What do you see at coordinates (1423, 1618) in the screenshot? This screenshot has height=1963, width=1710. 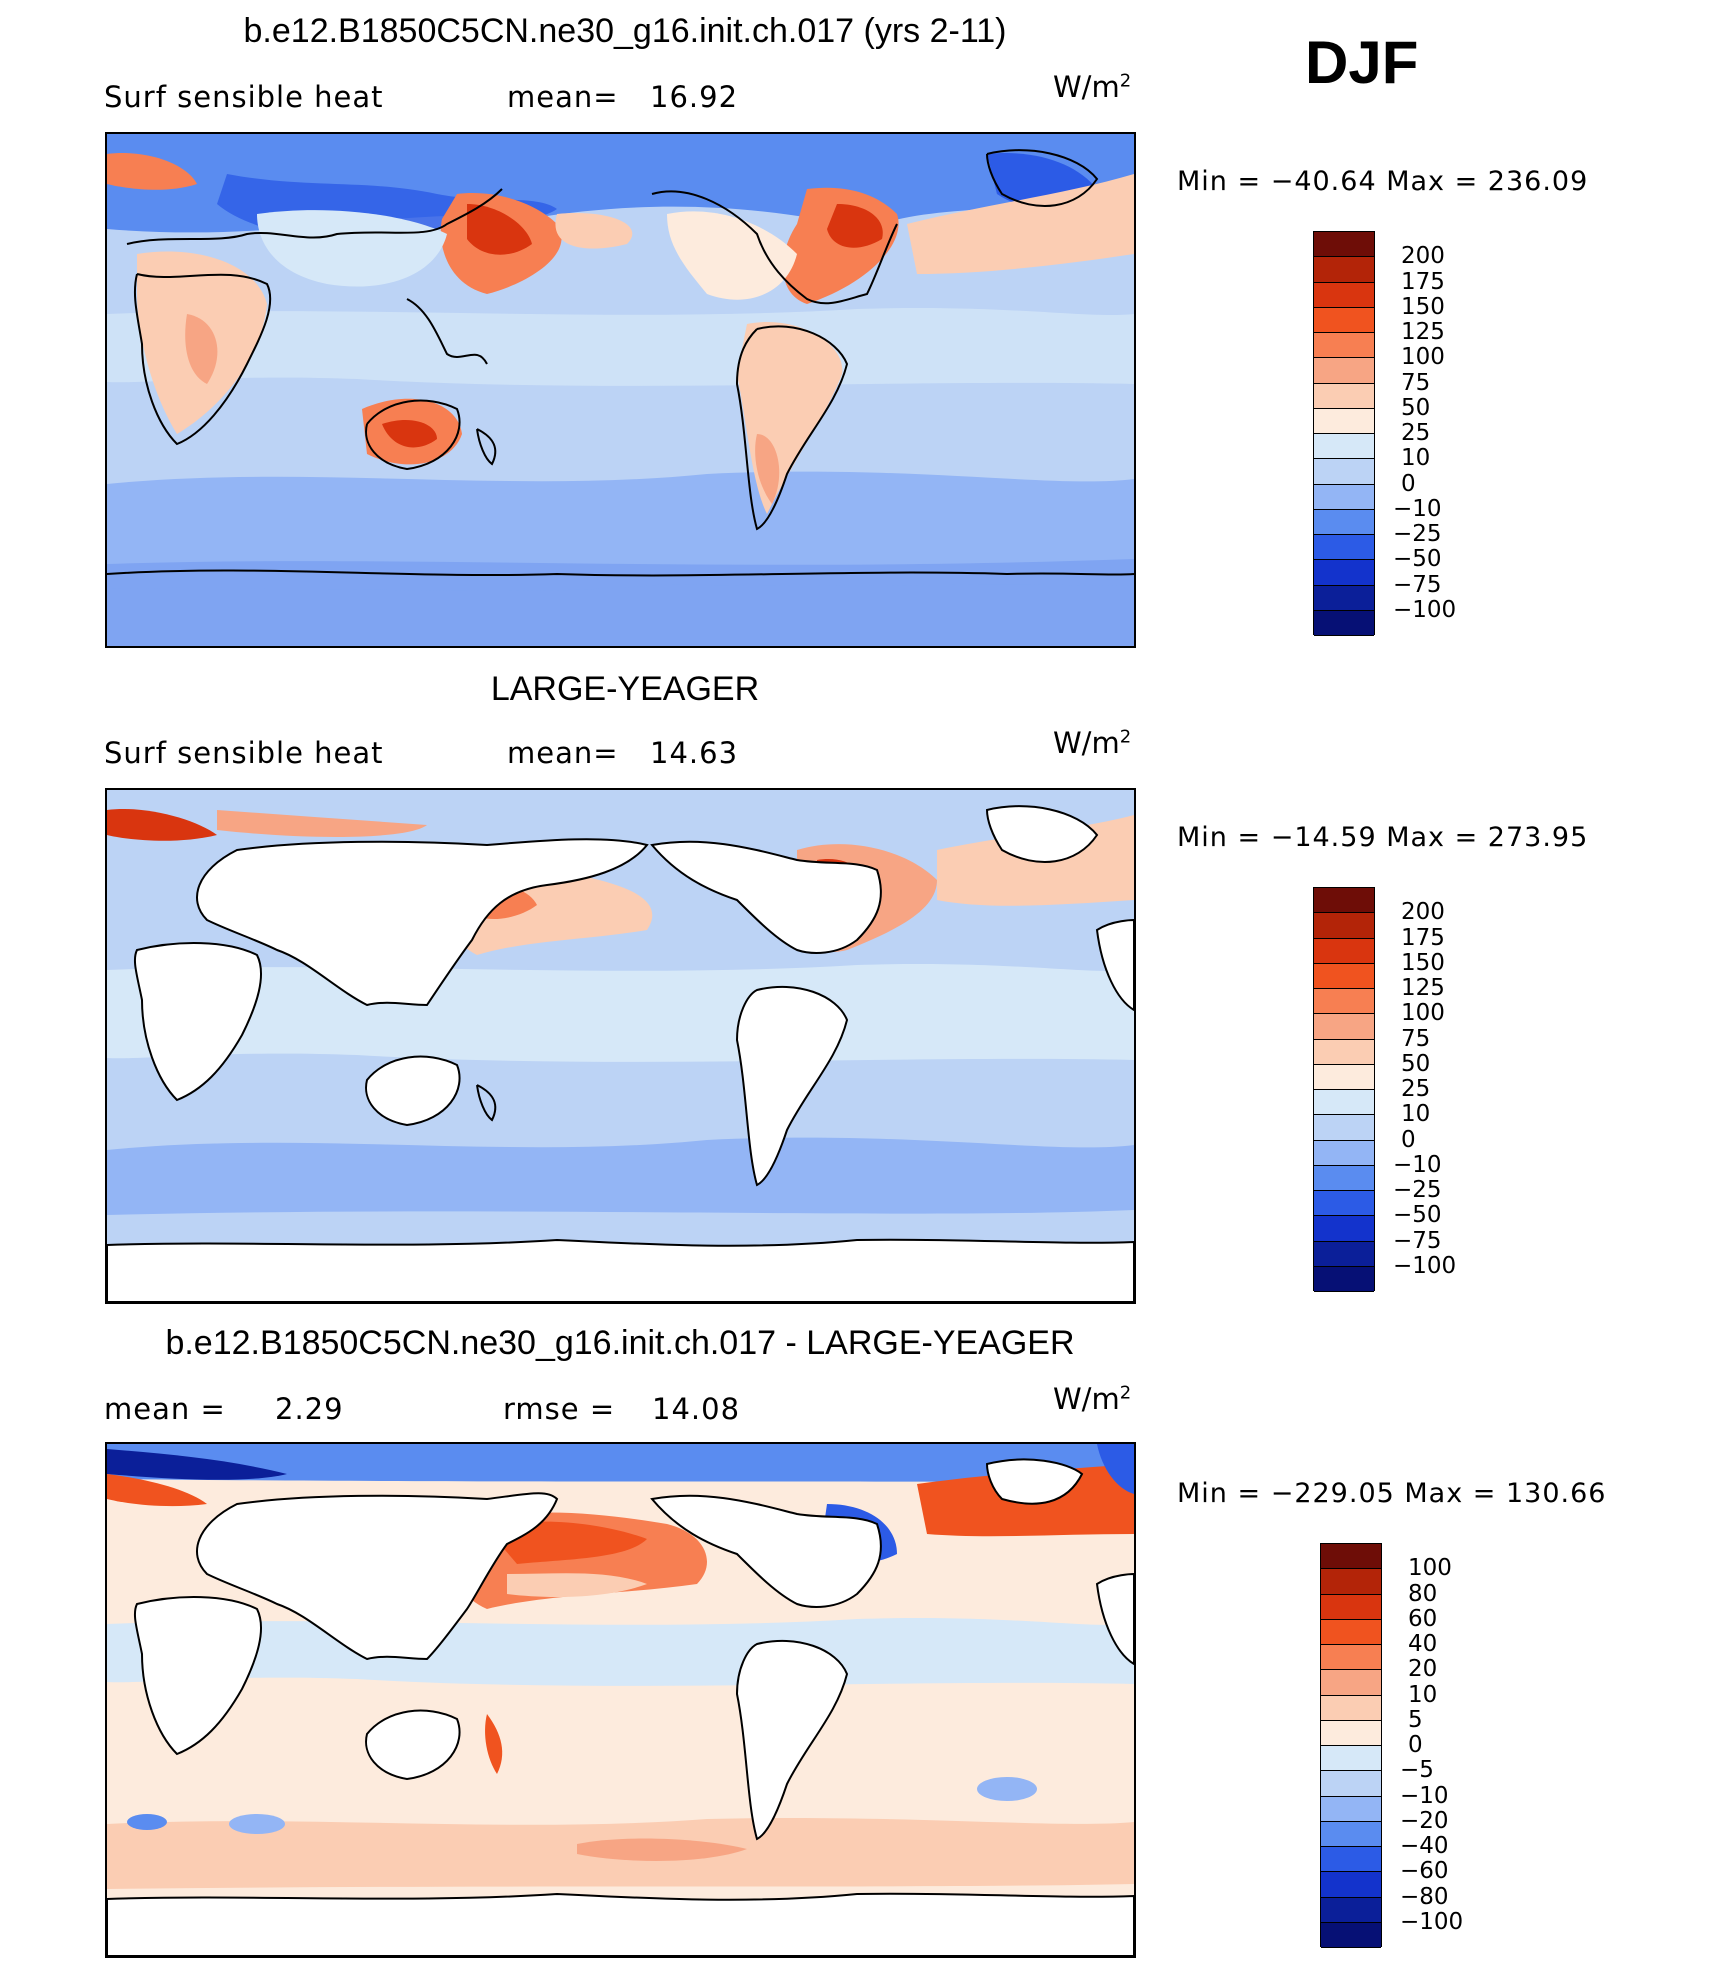 I see `colorbar-tick-label: 60` at bounding box center [1423, 1618].